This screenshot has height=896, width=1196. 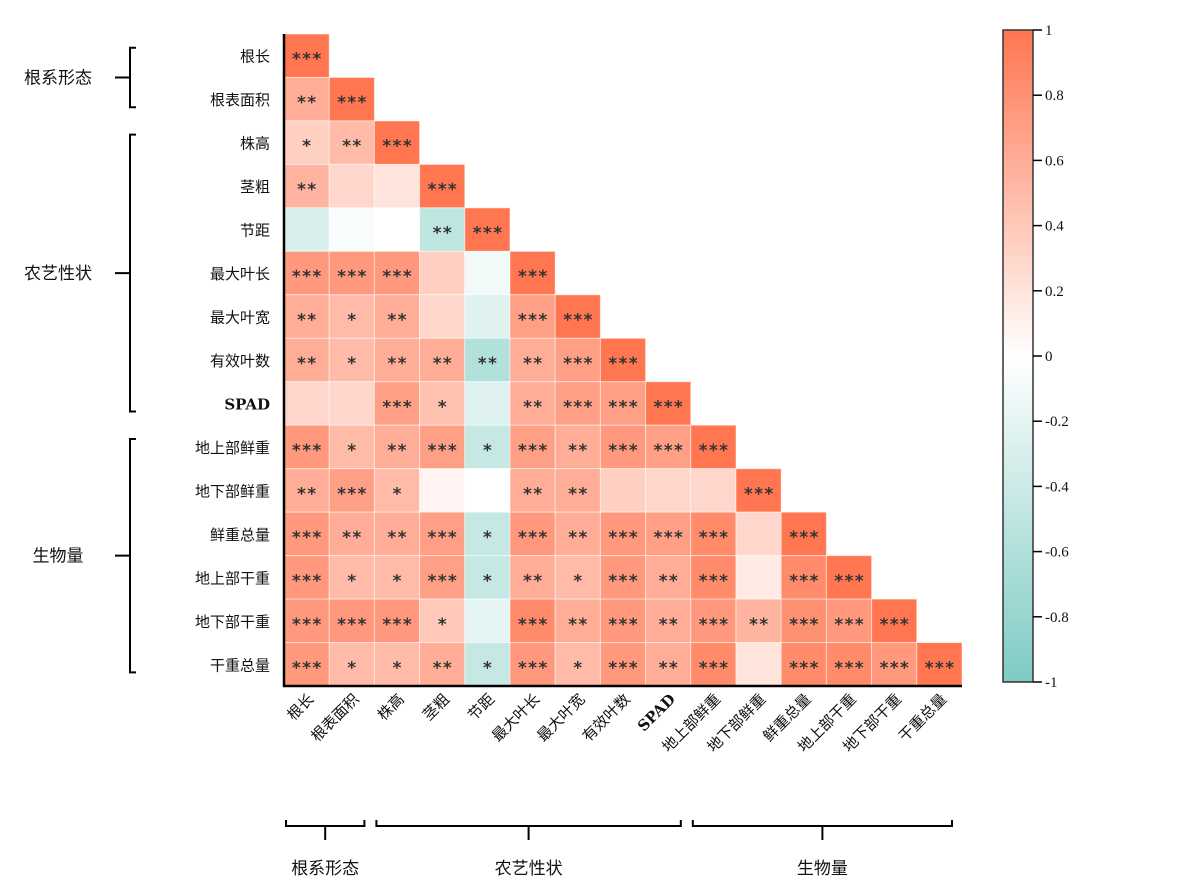 I want to click on row-group-label: 根系形态, so click(x=58, y=78).